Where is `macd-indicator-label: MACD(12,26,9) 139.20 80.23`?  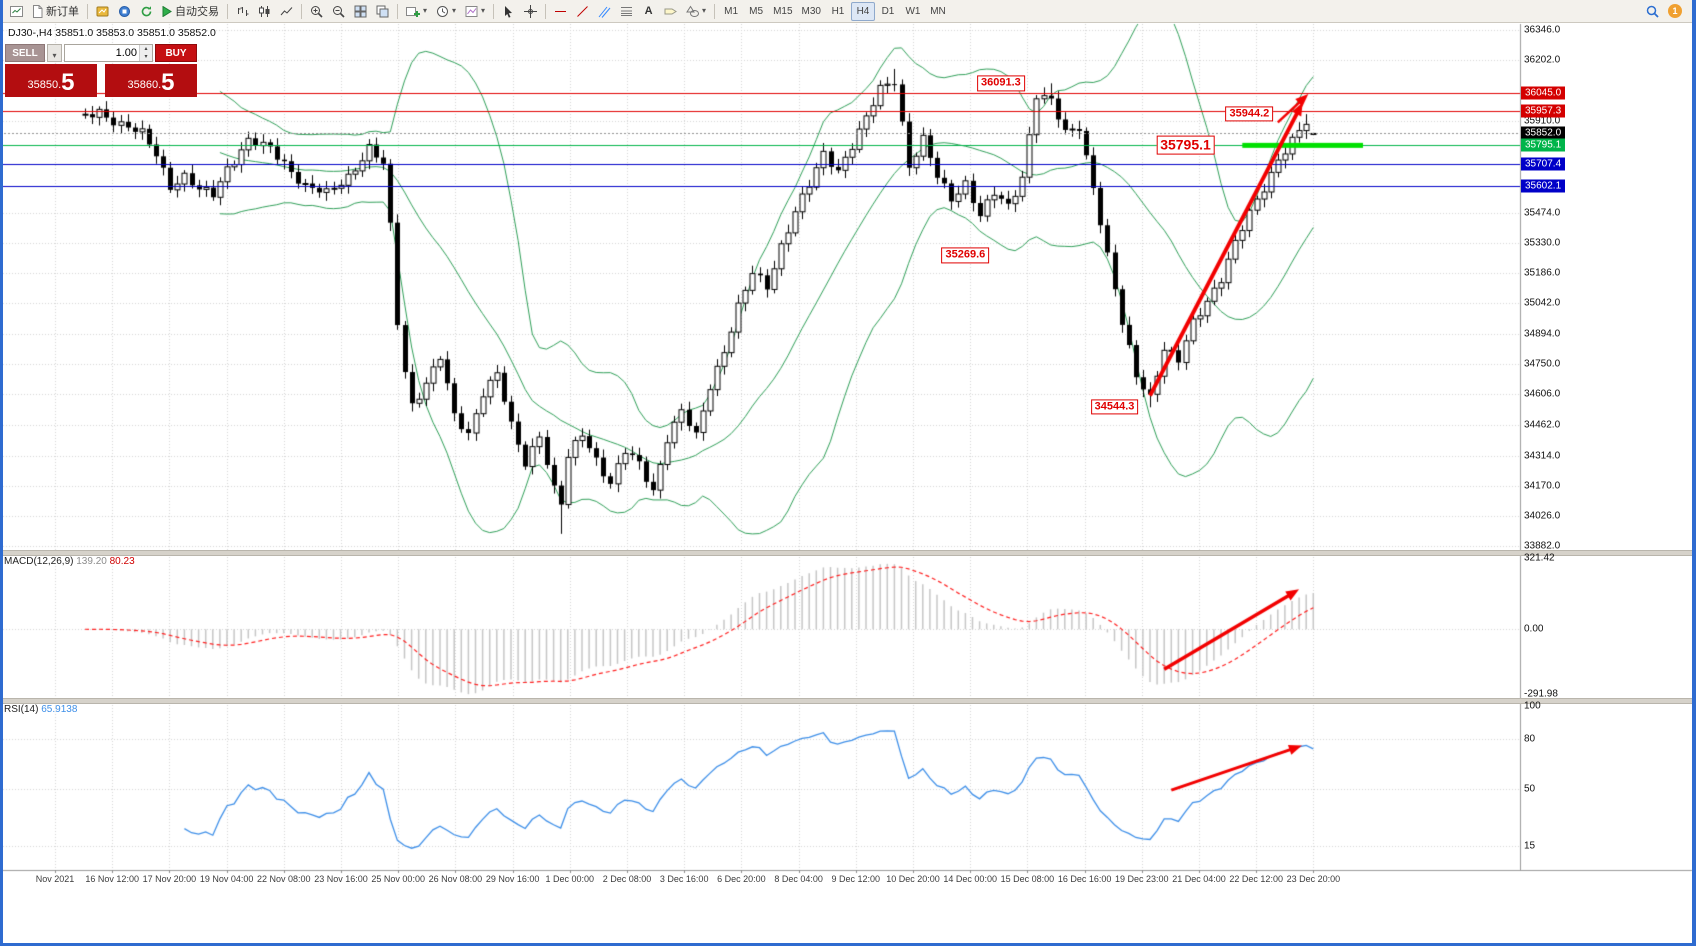 macd-indicator-label: MACD(12,26,9) 139.20 80.23 is located at coordinates (69, 561).